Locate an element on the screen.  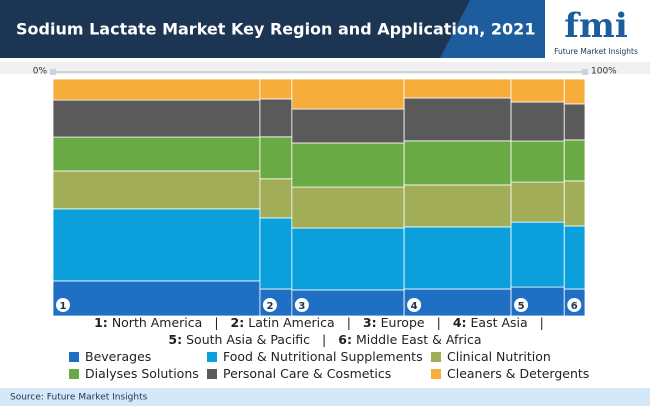
x-tick-label: 100% is located at coordinates (604, 72).